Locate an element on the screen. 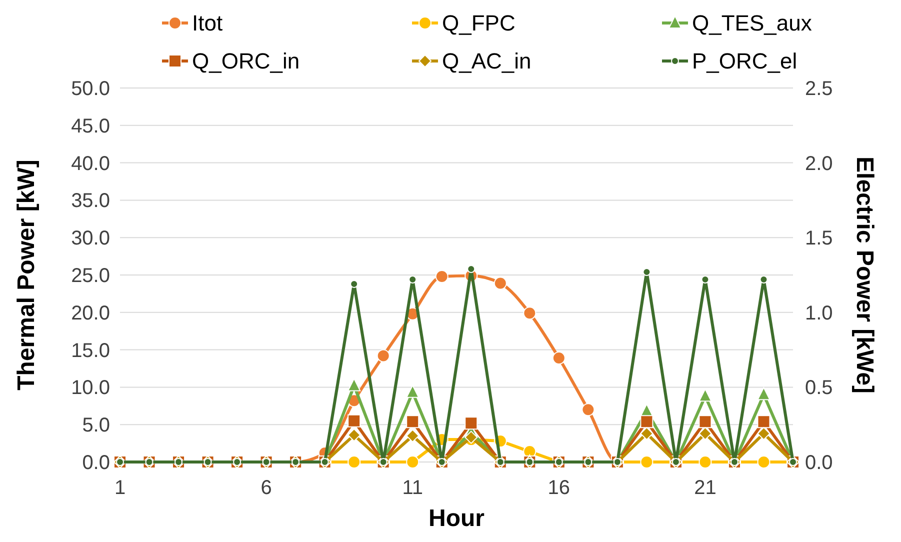 Image resolution: width=901 pixels, height=542 pixels. y-tick-label: 35.0 is located at coordinates (90, 201).